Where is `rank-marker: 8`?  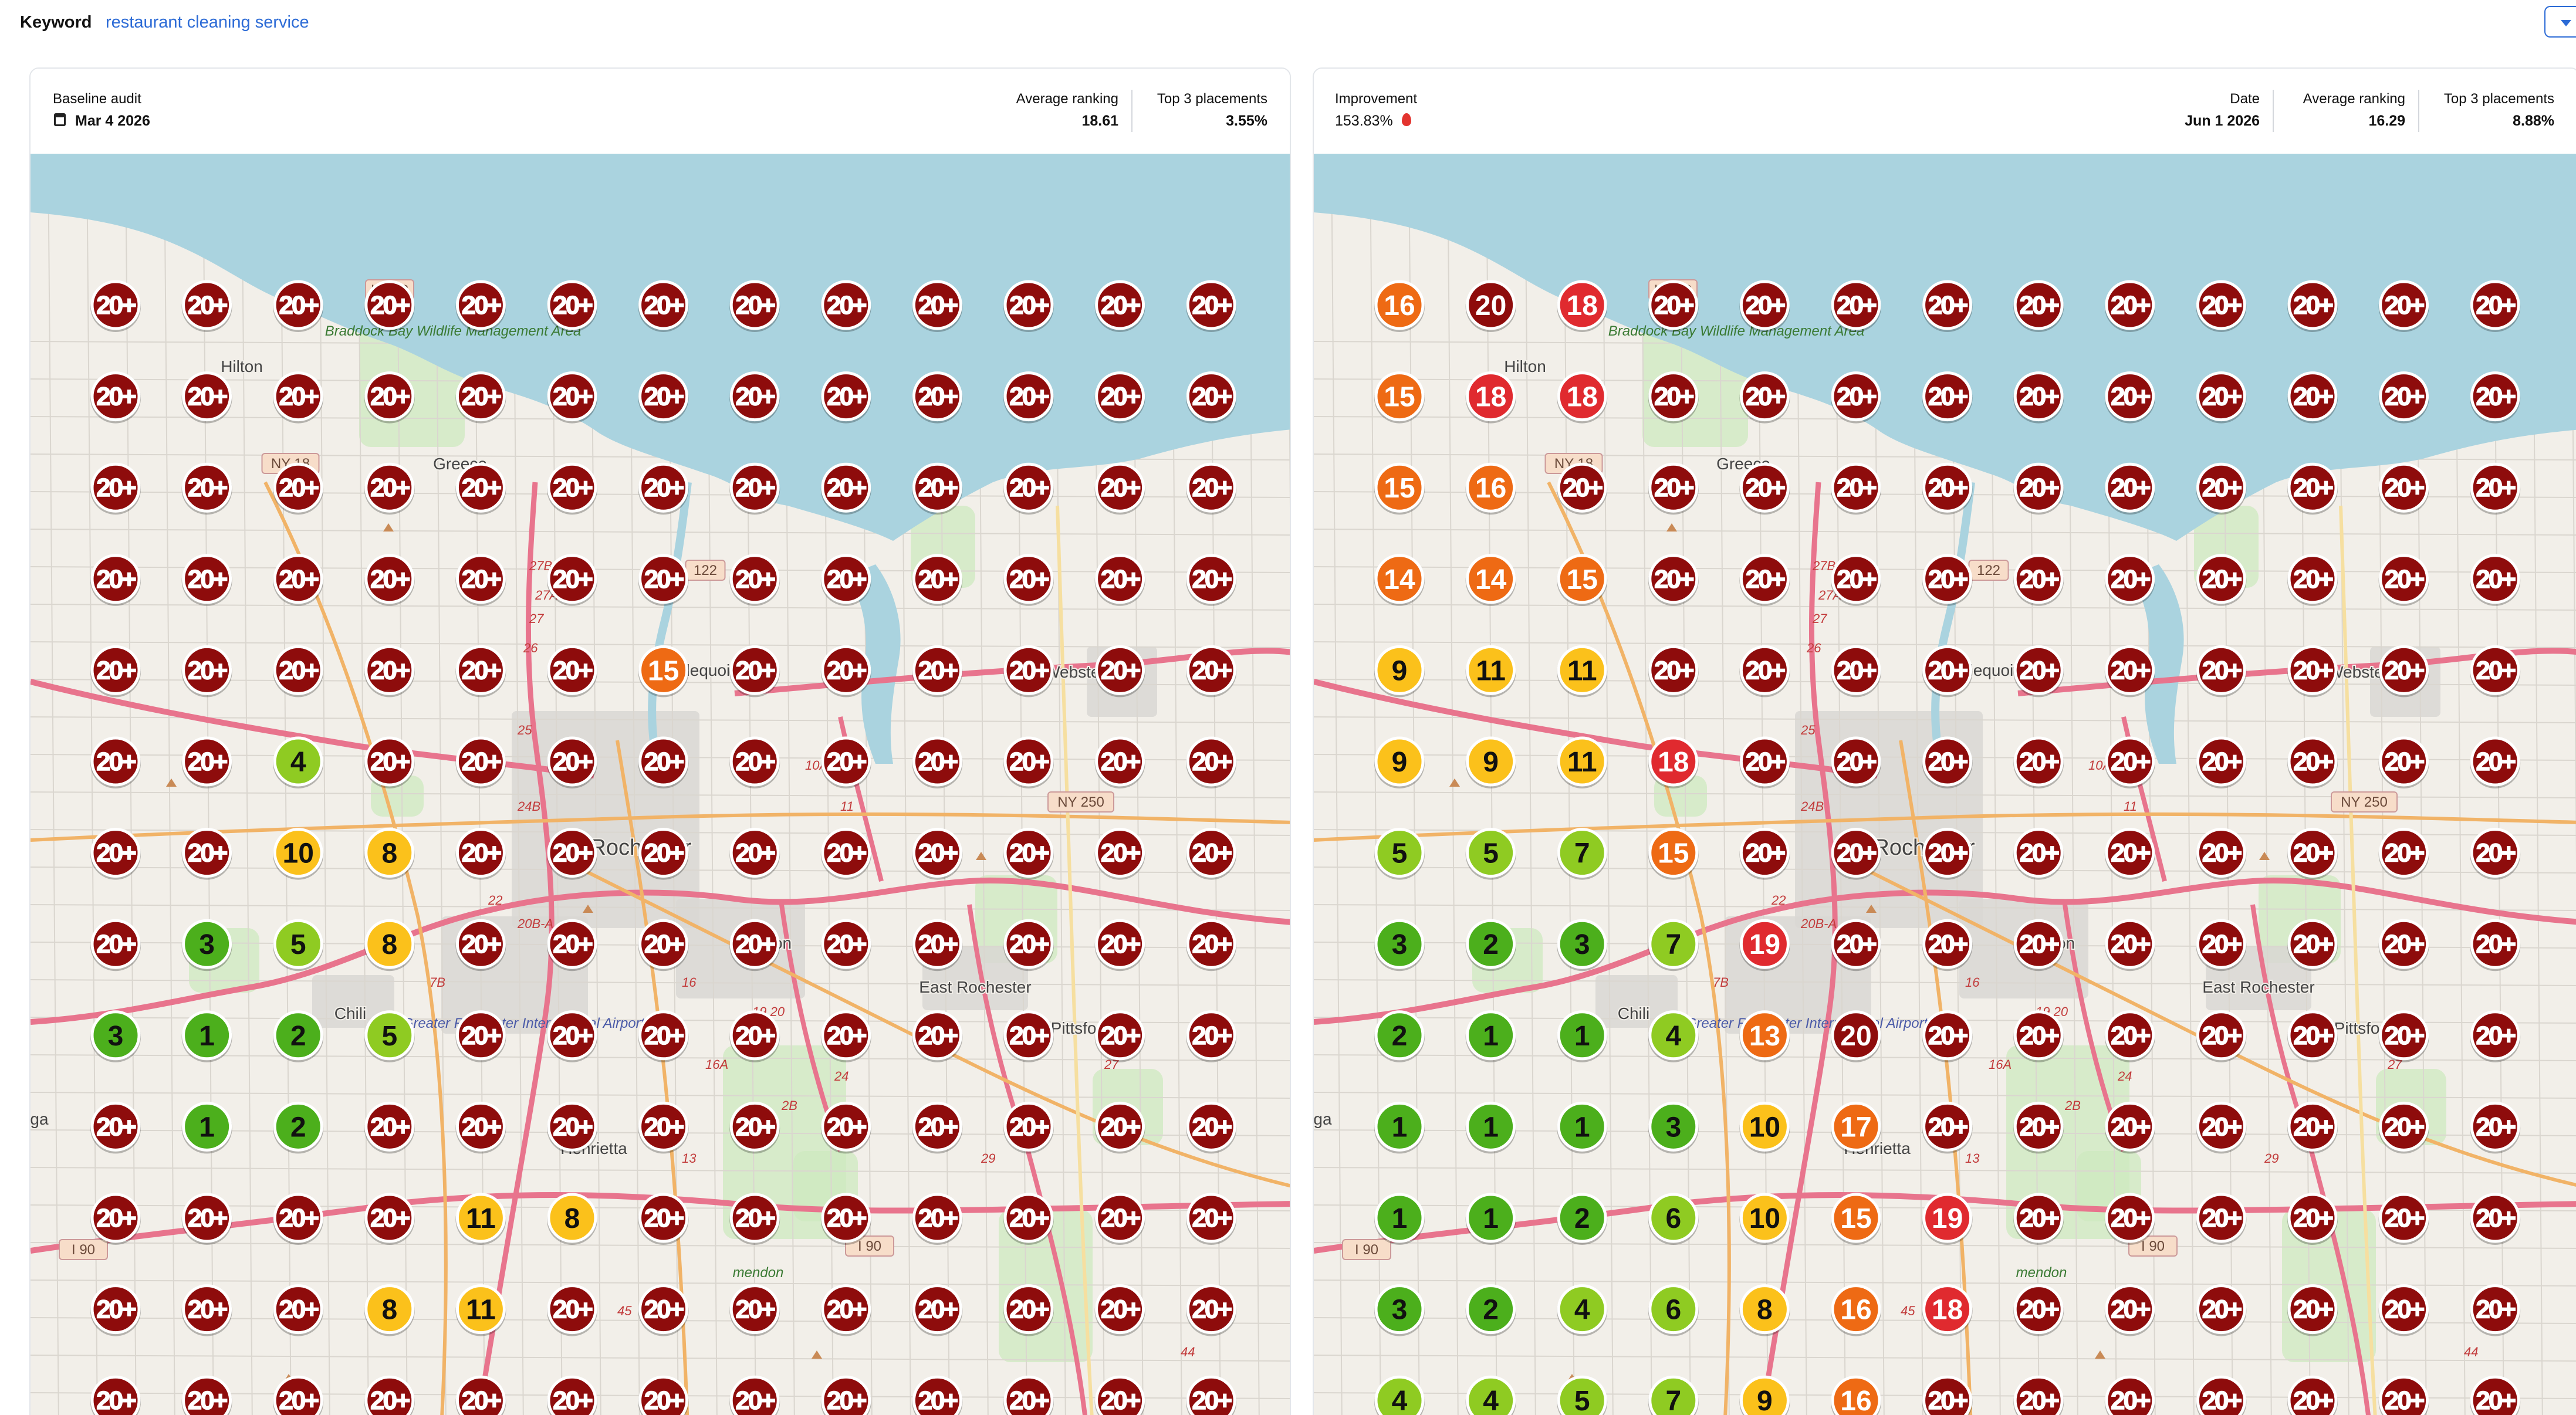
rank-marker: 8 is located at coordinates (572, 1219).